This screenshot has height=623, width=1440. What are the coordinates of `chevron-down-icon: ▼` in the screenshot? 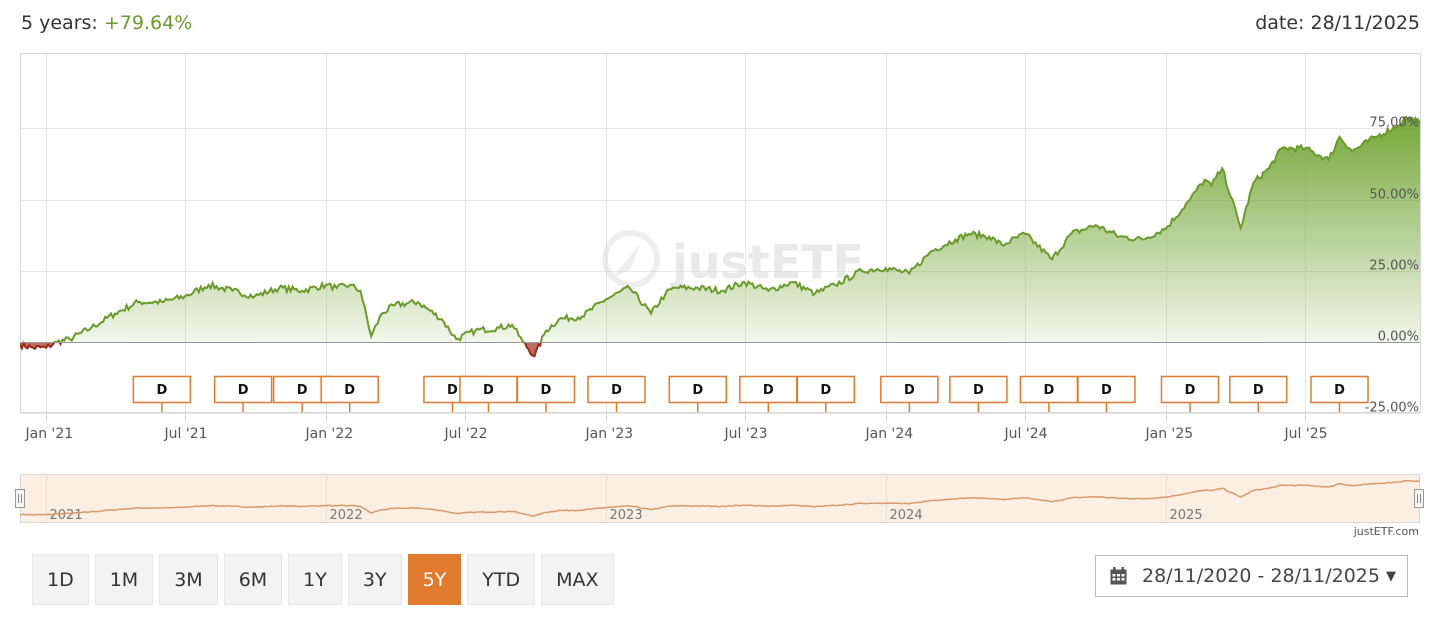 It's located at (1390, 576).